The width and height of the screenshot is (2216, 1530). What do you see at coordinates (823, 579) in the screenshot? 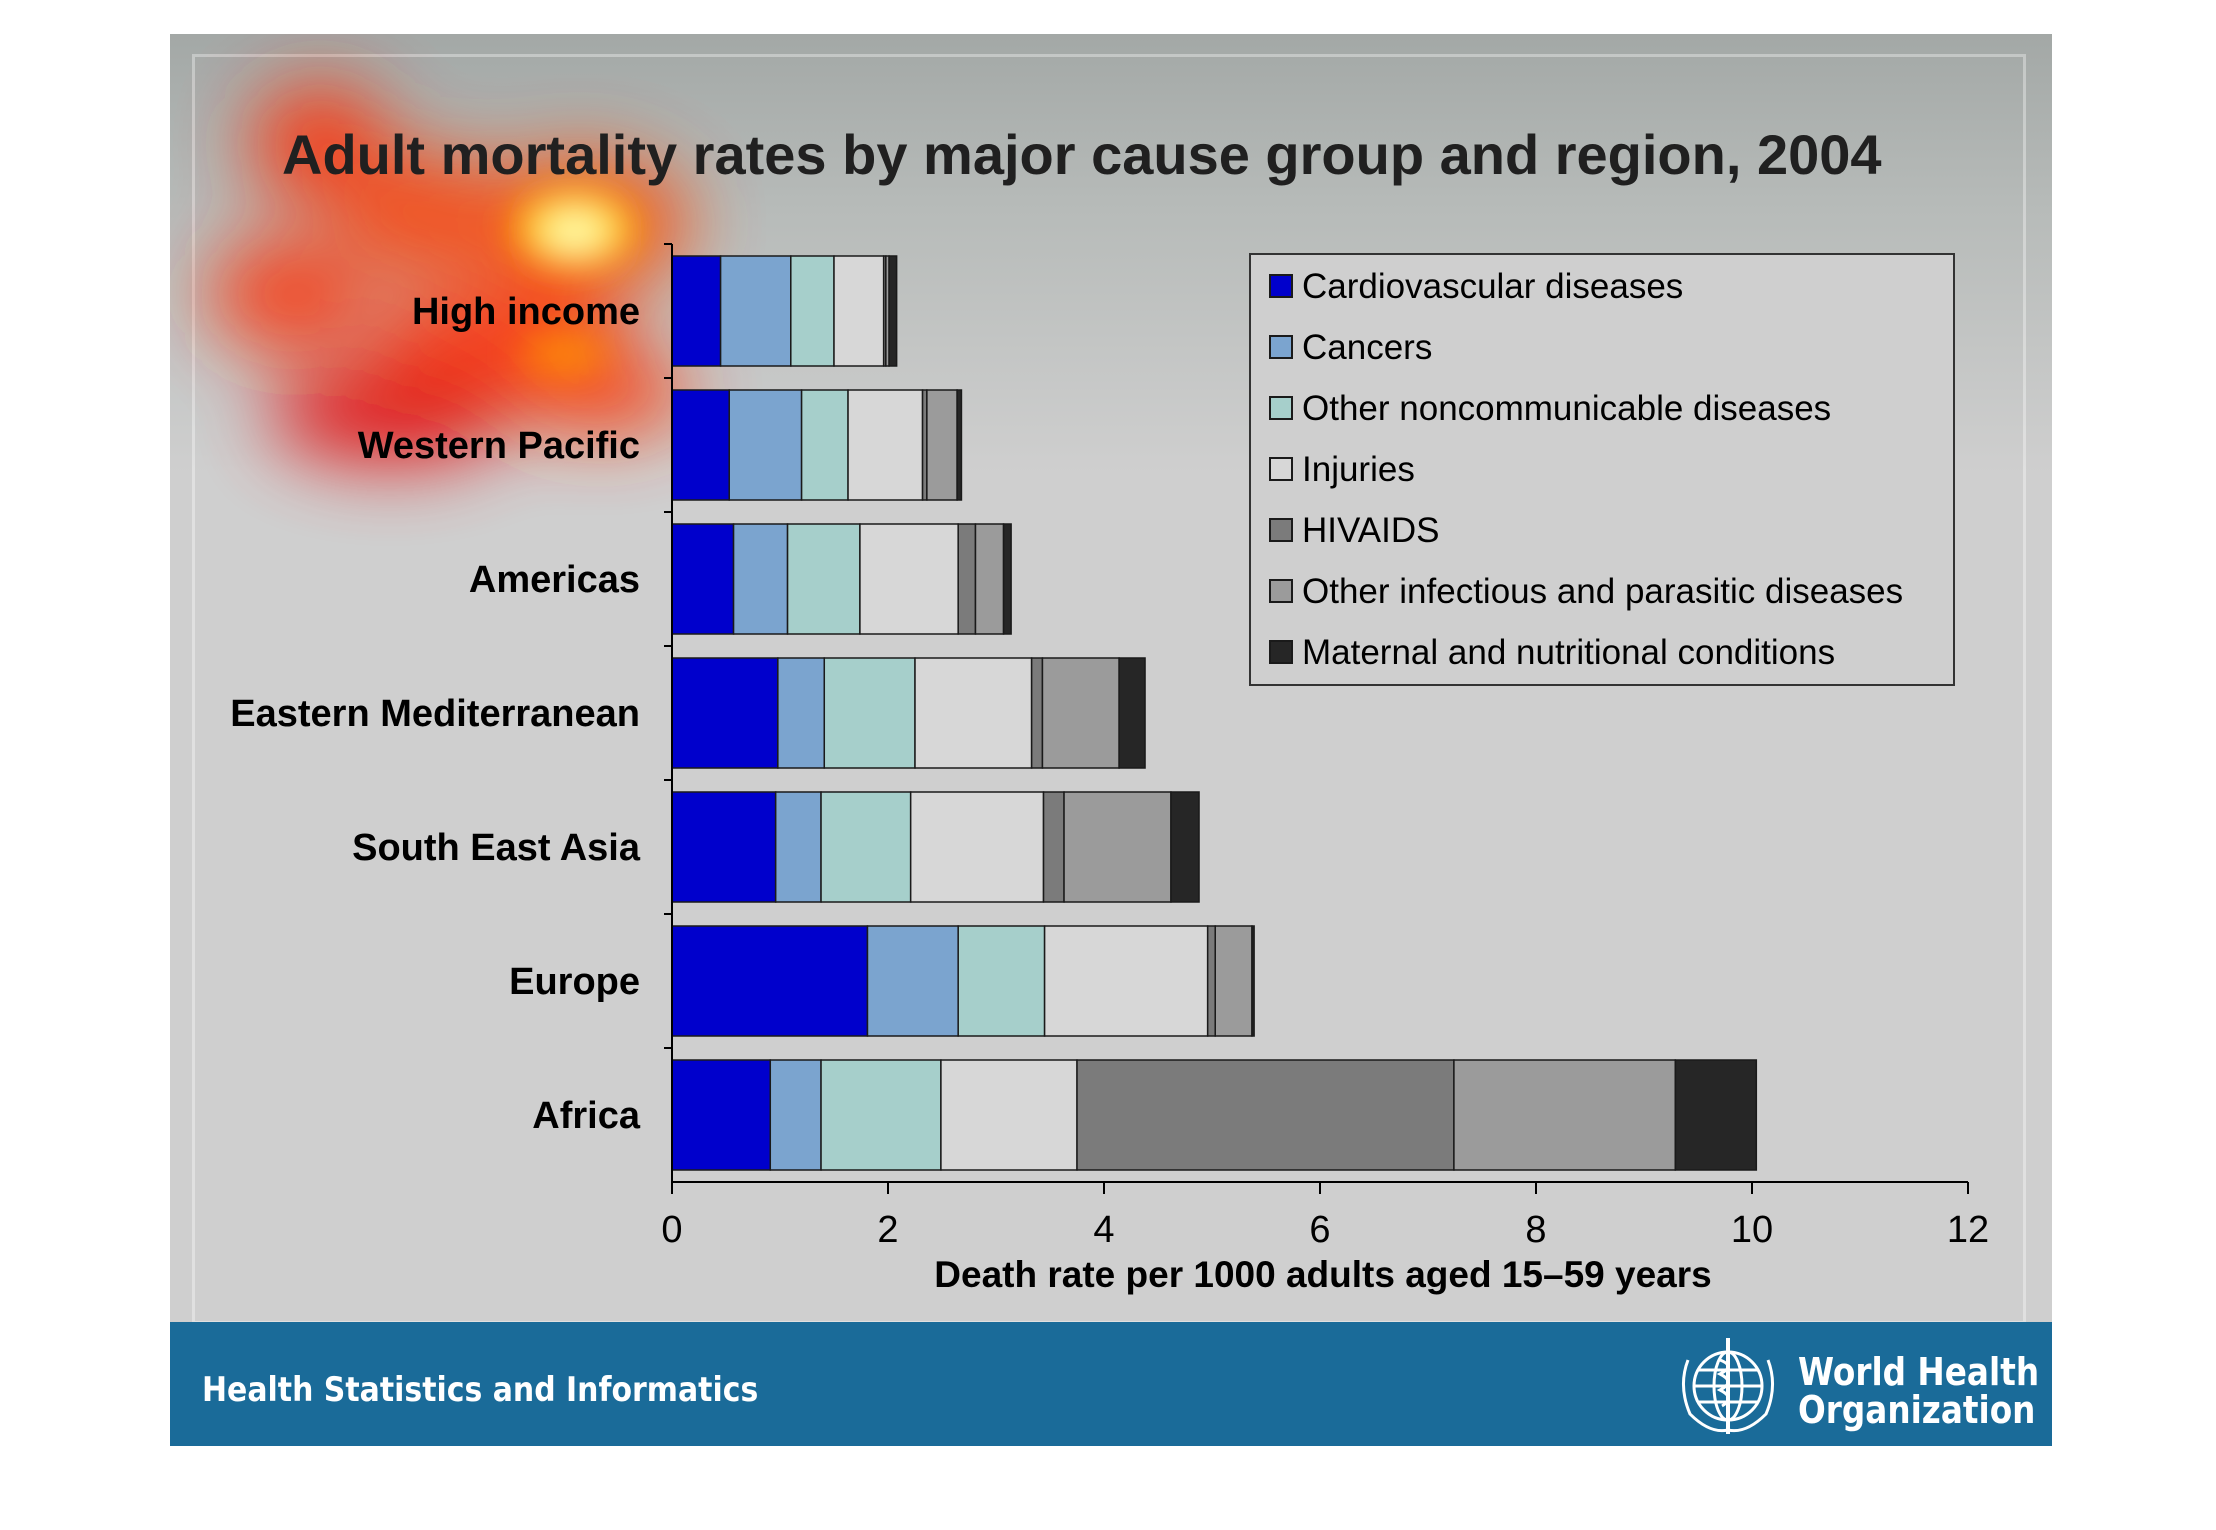
I see `bar-americas-other-noncommunicable-diseases` at bounding box center [823, 579].